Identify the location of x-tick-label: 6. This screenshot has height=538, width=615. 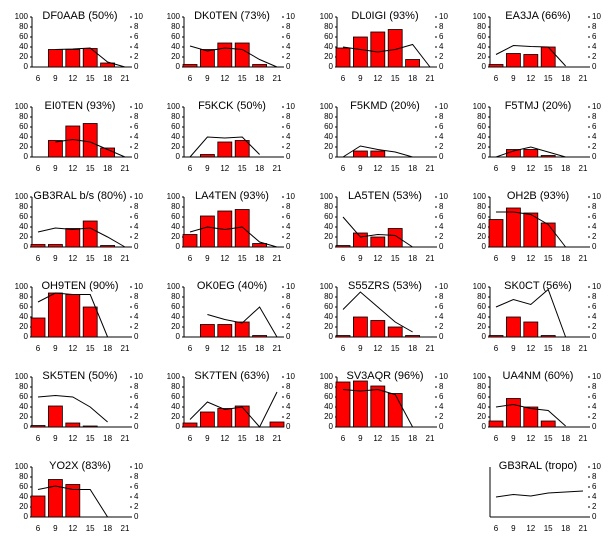
(496, 528).